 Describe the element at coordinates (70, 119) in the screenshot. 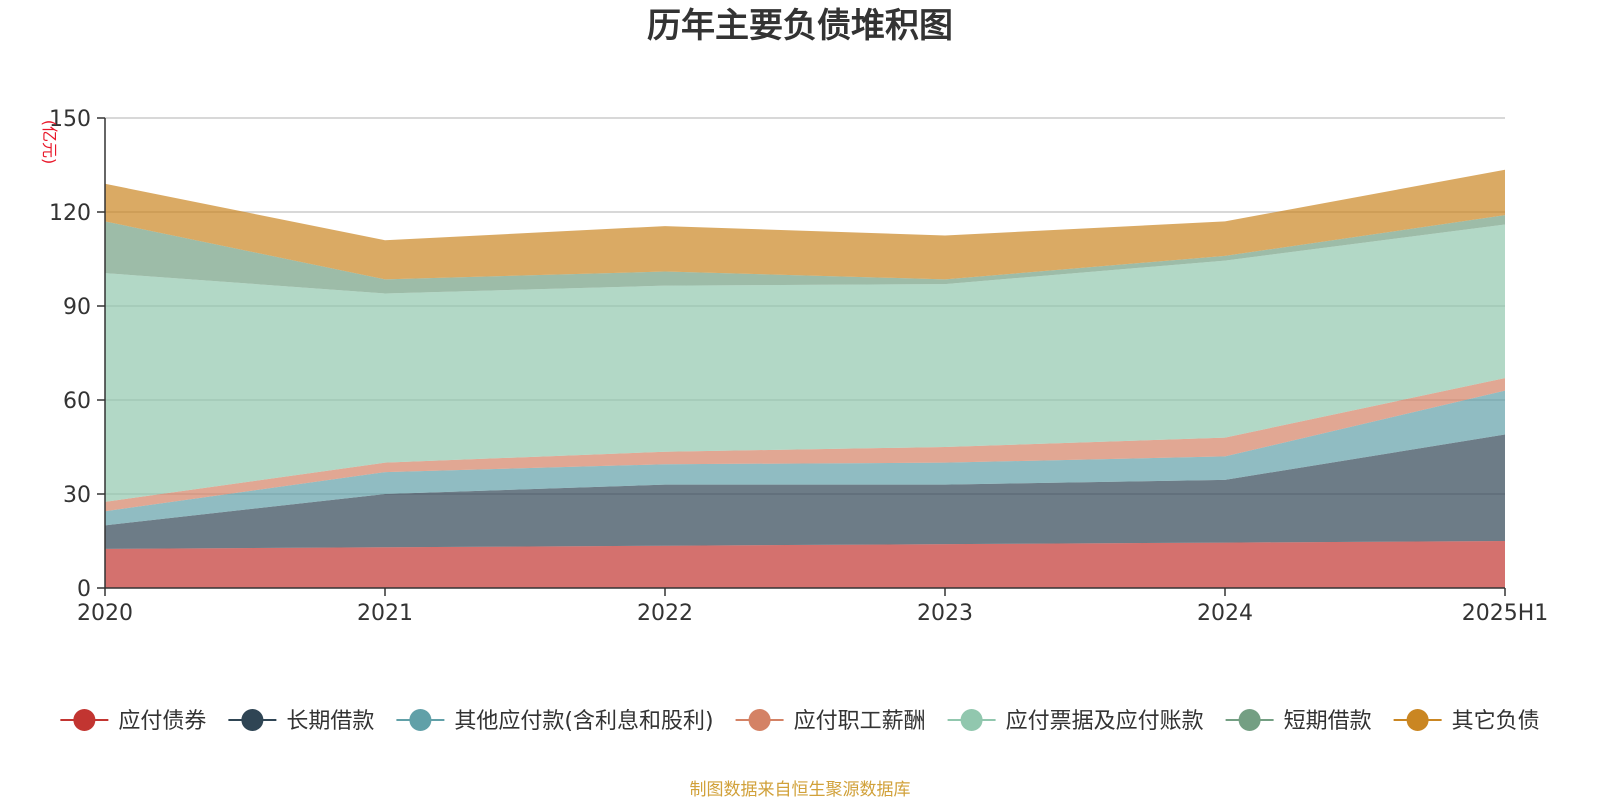

I see `y-tick-label: 150` at that location.